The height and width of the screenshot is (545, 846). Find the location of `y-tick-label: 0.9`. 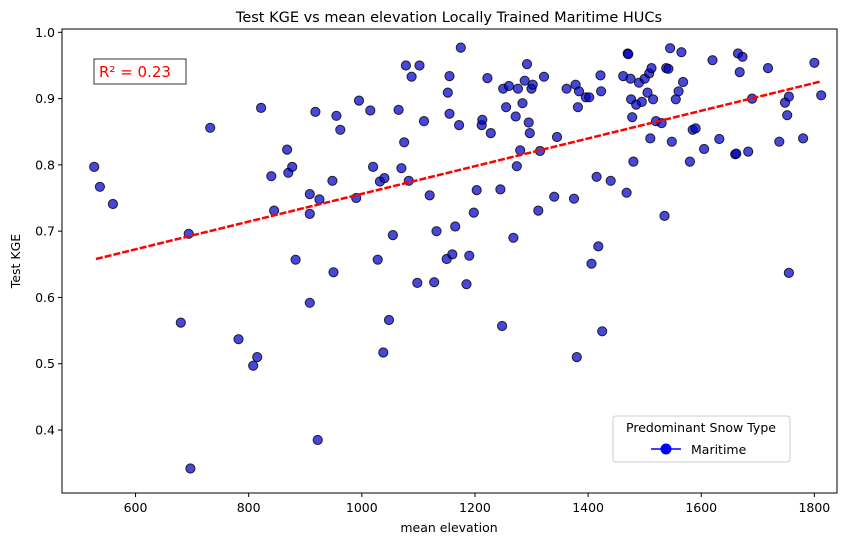

y-tick-label: 0.9 is located at coordinates (45, 98).